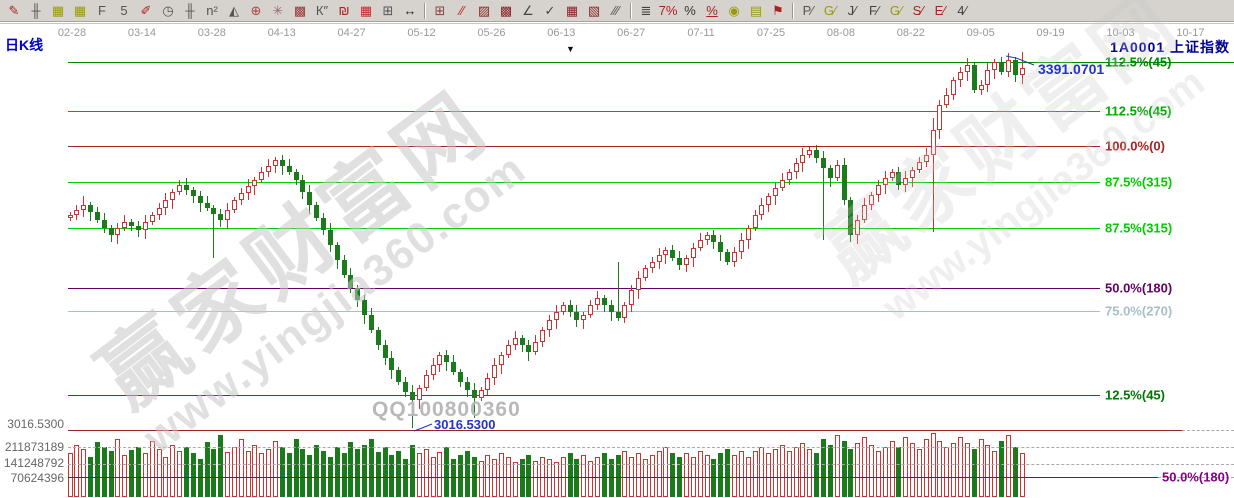  Describe the element at coordinates (278, 10) in the screenshot. I see `starburst-icon: ✳` at that location.